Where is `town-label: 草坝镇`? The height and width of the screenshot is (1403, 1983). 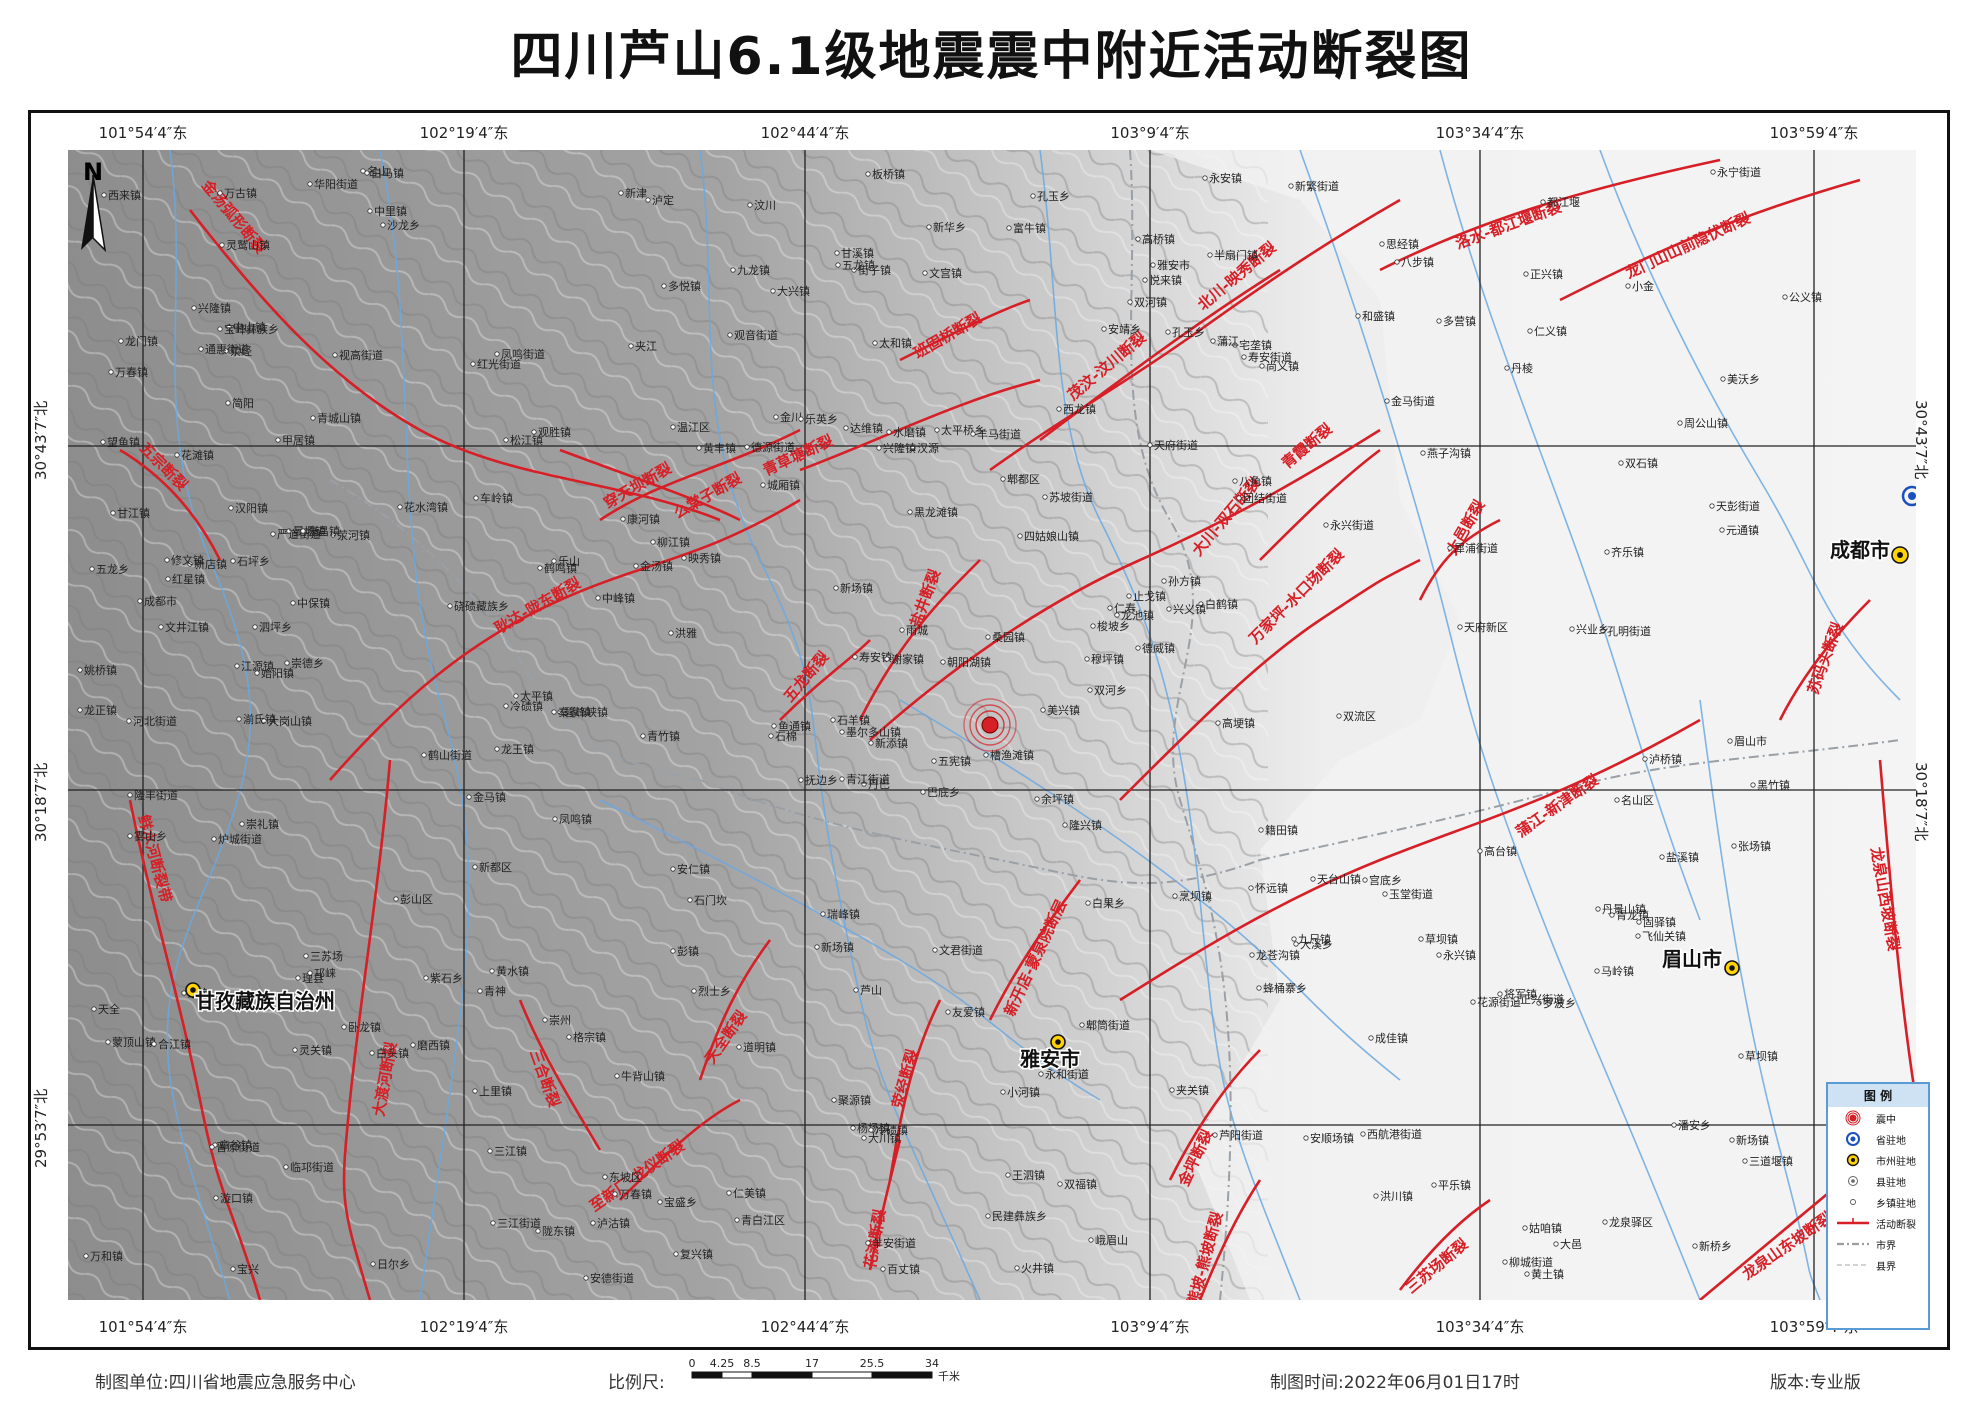 town-label: 草坝镇 is located at coordinates (1761, 1056).